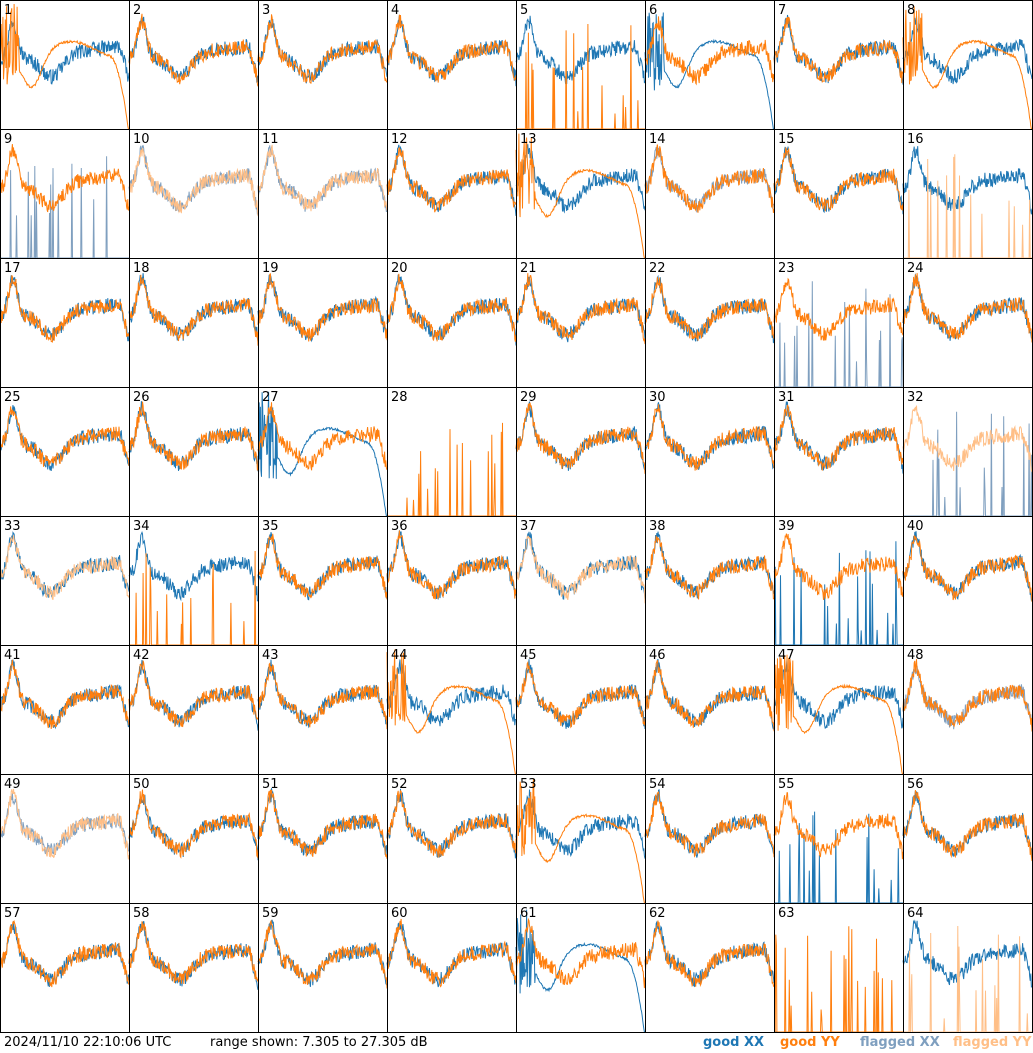 This screenshot has width=1033, height=1053. I want to click on panel-14: 14, so click(709, 194).